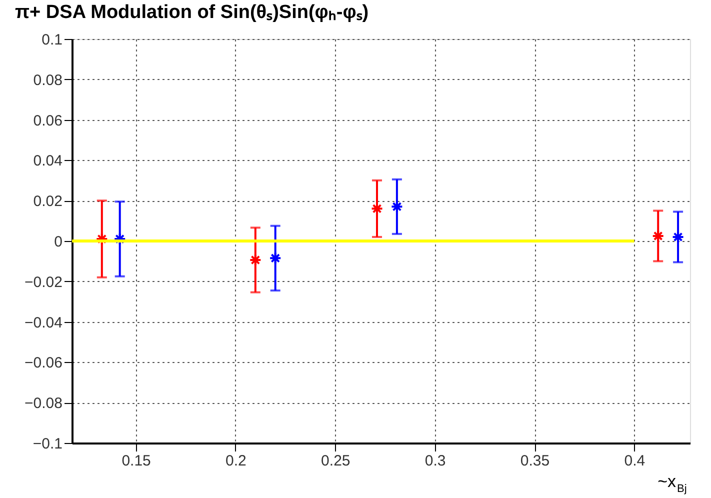 Image resolution: width=711 pixels, height=498 pixels. Describe the element at coordinates (136, 461) in the screenshot. I see `x-tick-label: 0.15` at that location.